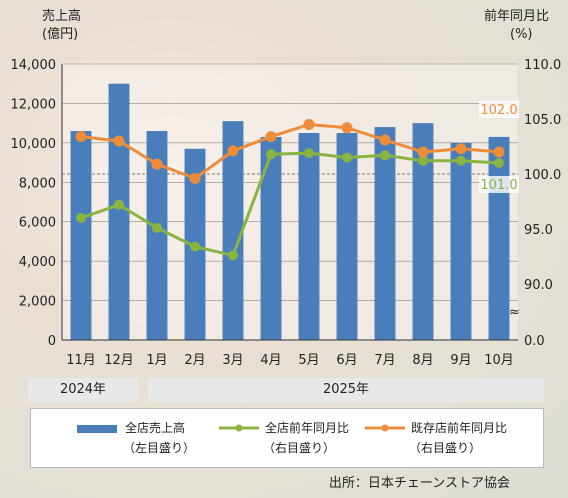 The image size is (568, 498). Describe the element at coordinates (534, 341) in the screenshot. I see `right-tick-label: 0.0` at that location.